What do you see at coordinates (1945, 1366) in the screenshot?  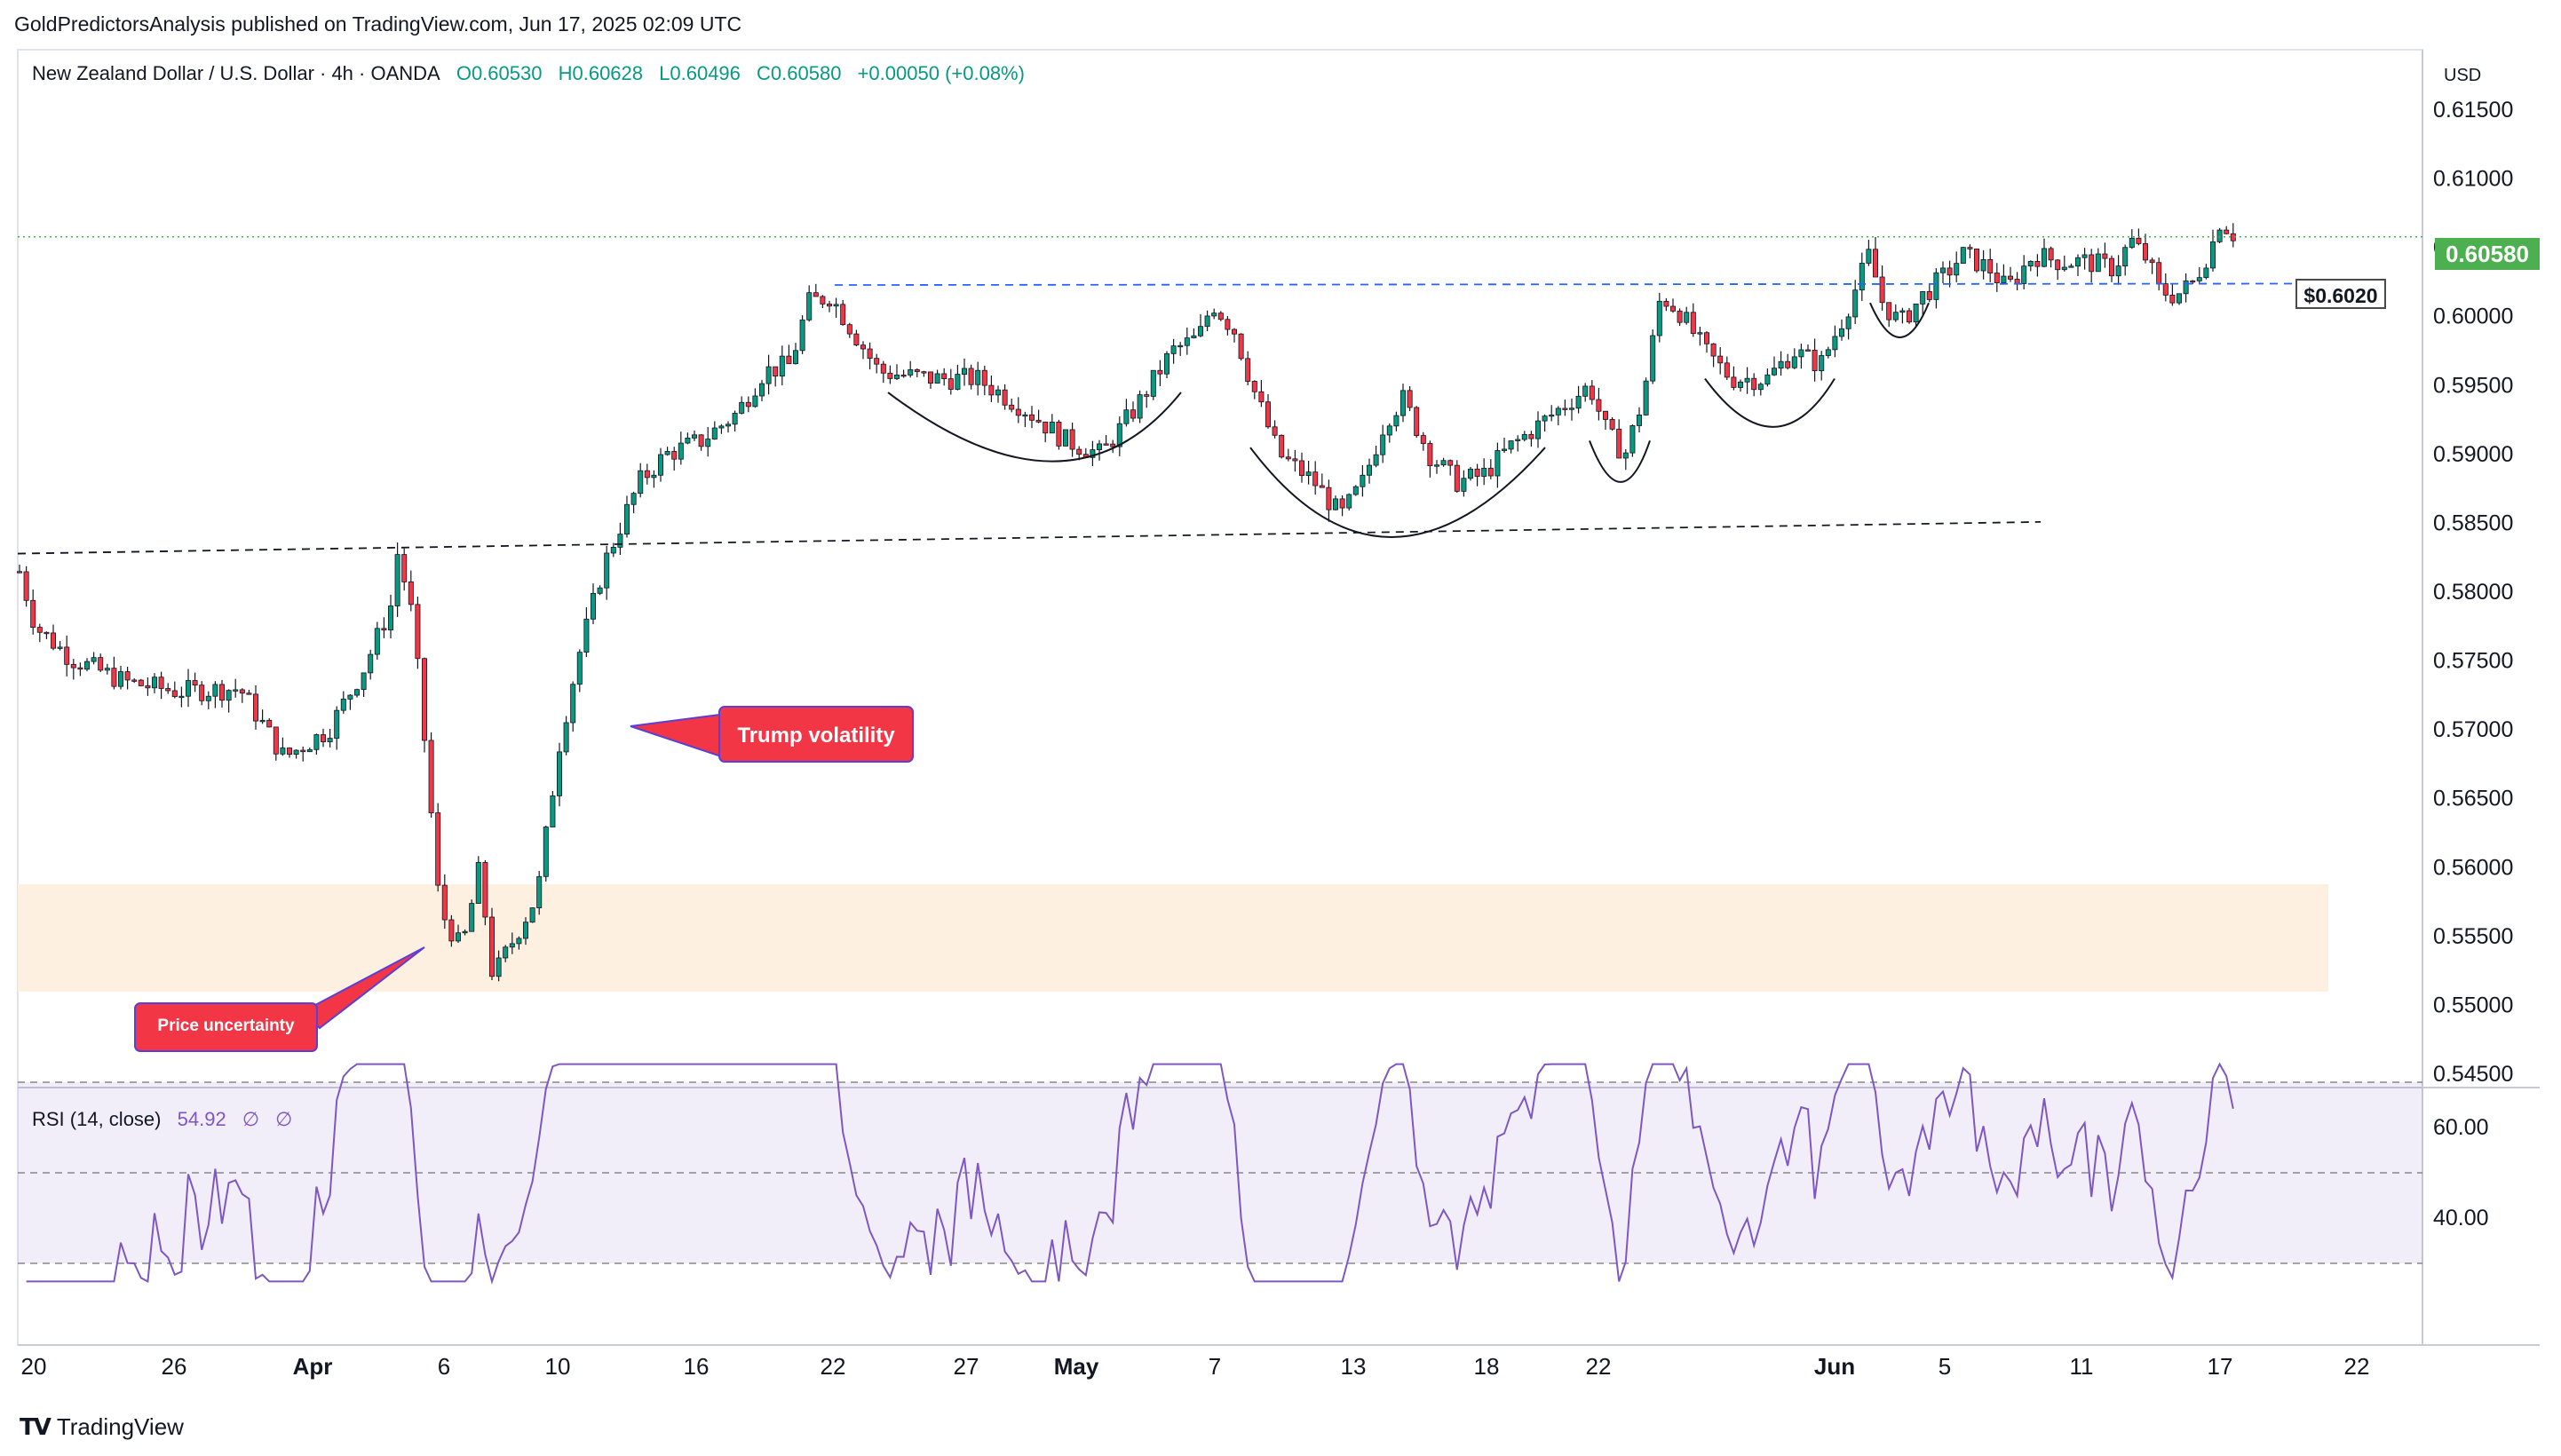 I see `time-tick: 5` at bounding box center [1945, 1366].